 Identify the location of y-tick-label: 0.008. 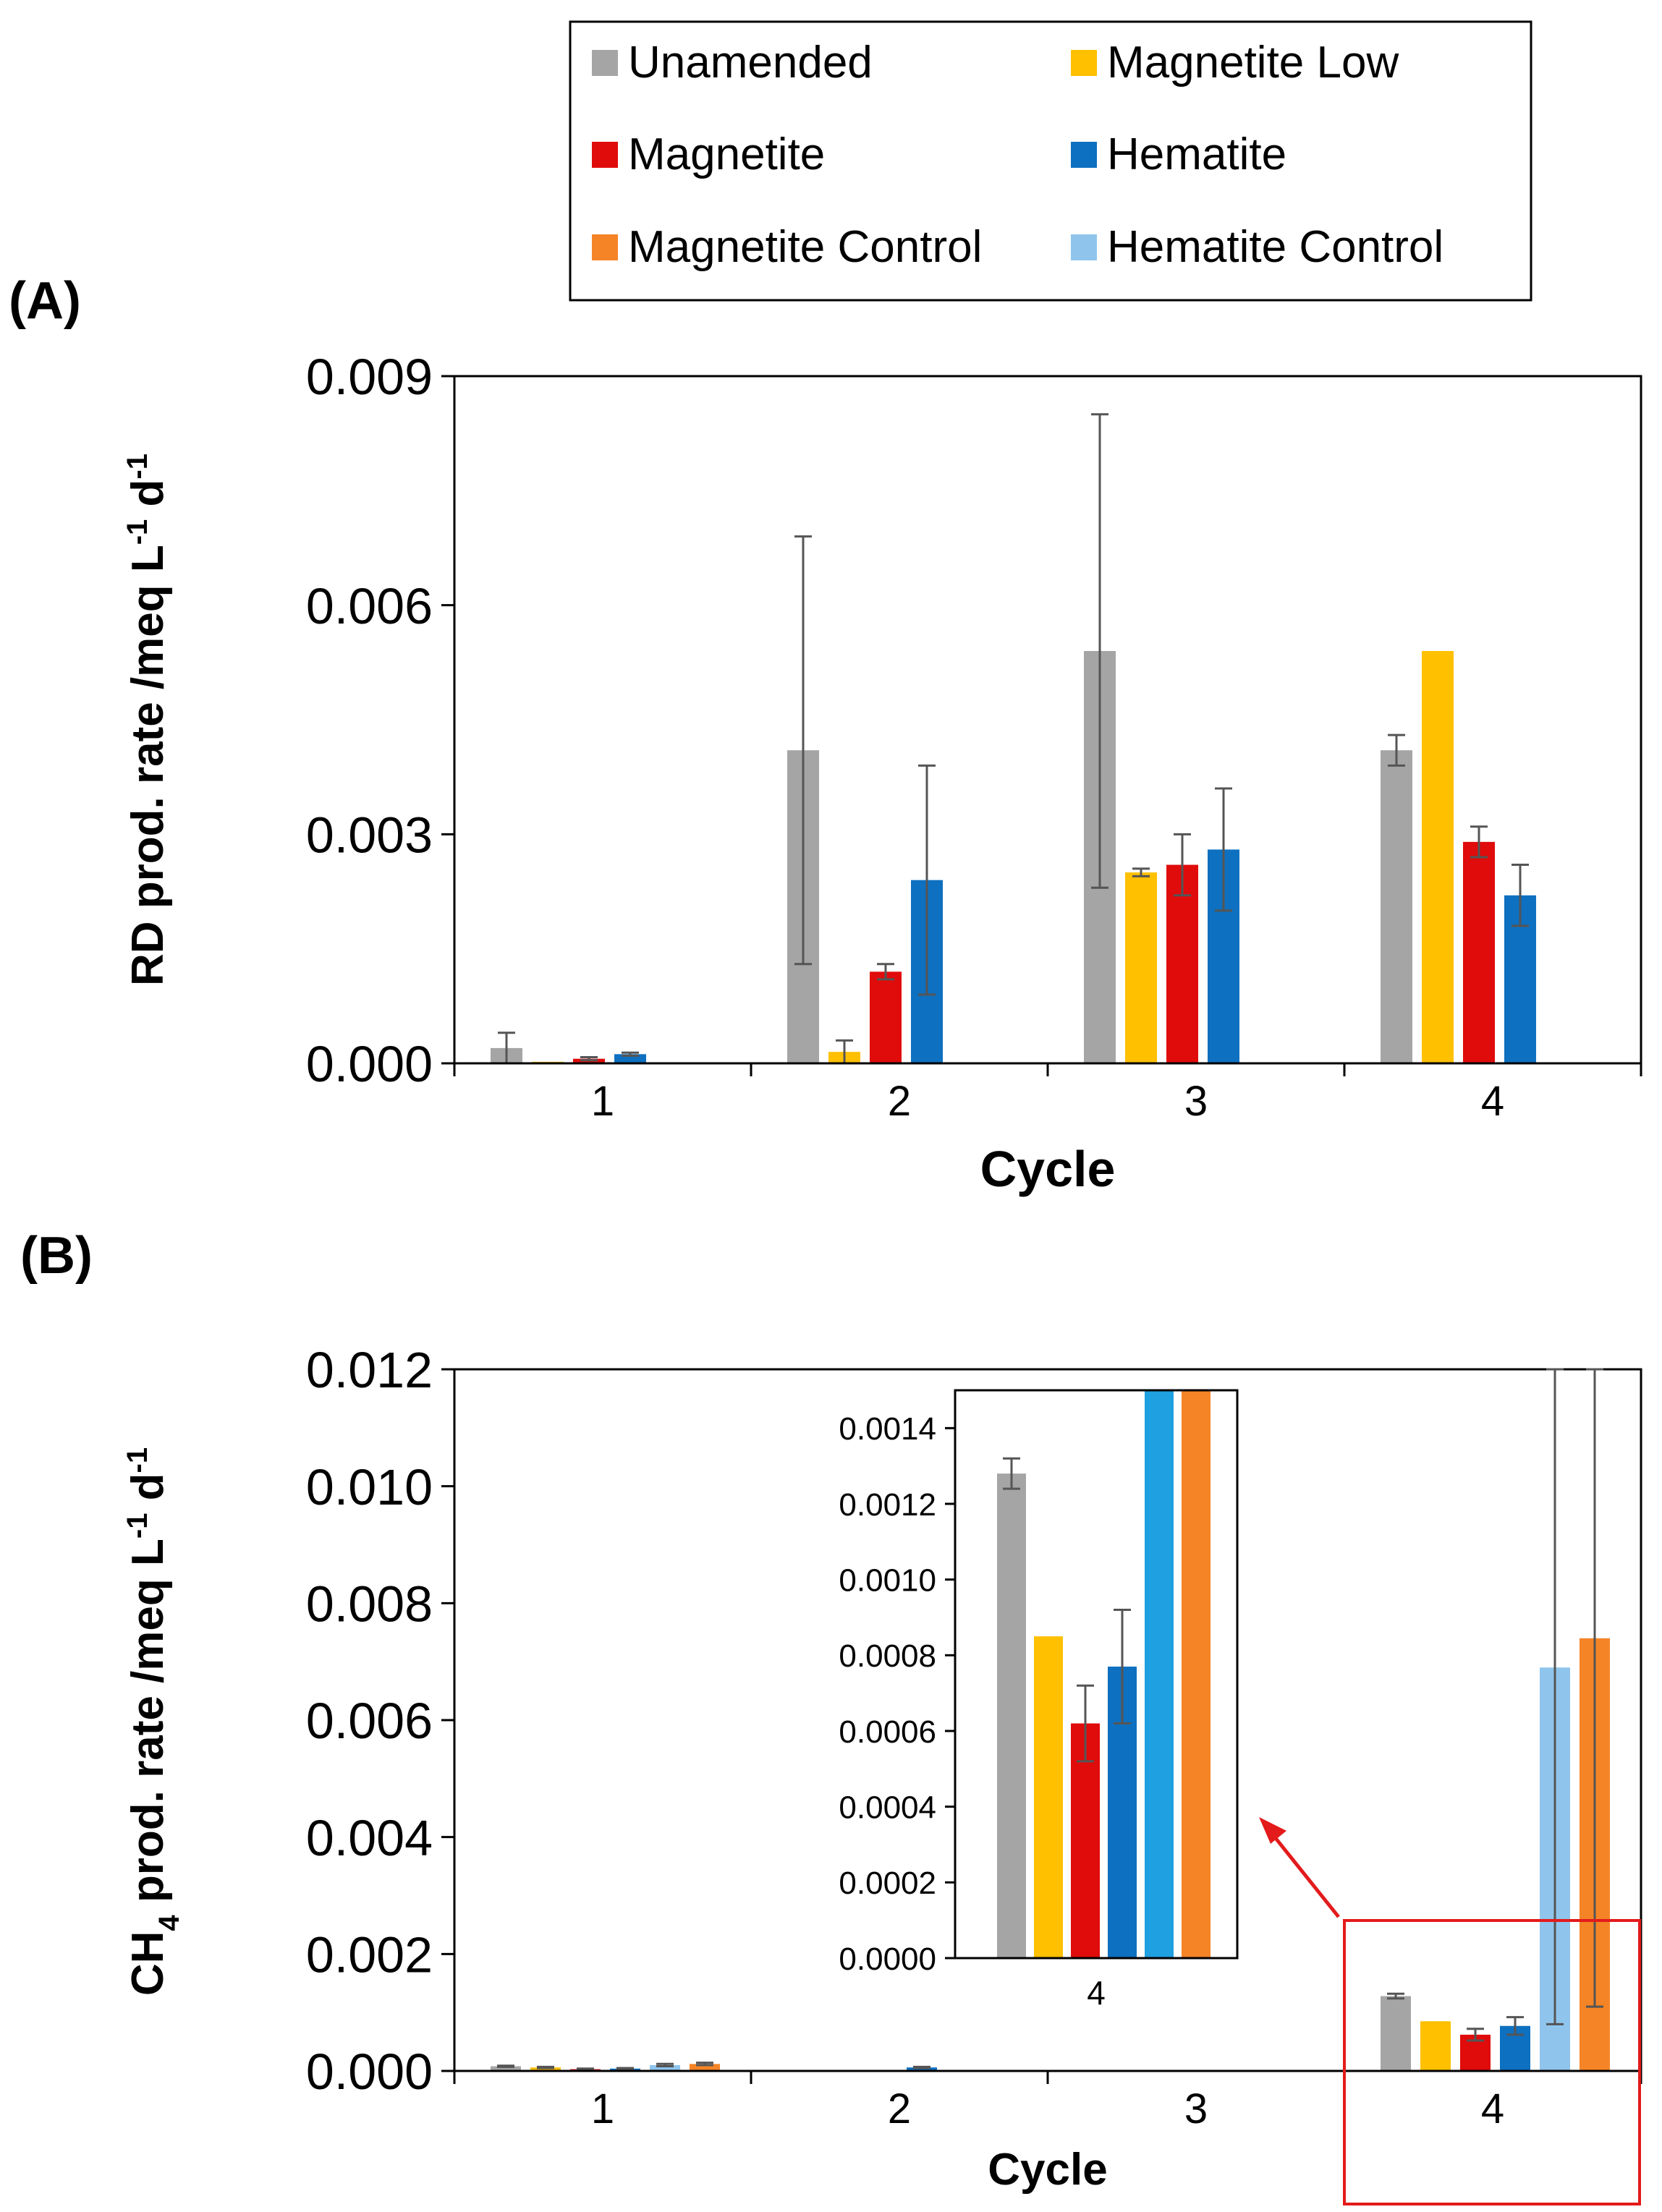
(369, 1604).